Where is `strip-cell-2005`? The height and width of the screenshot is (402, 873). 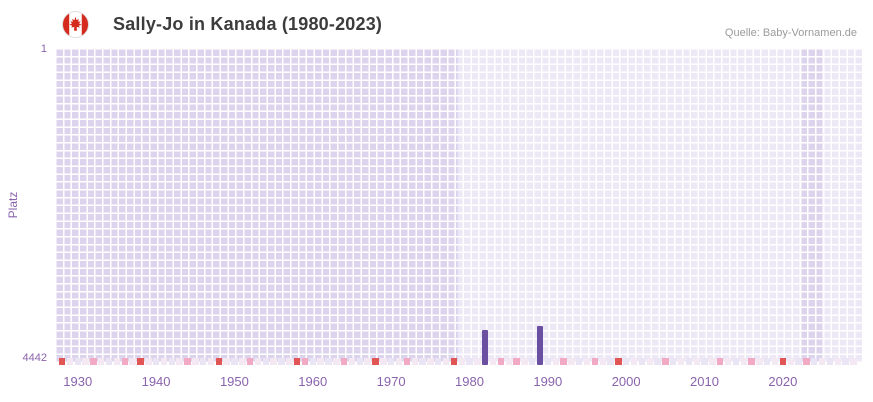
strip-cell-2005 is located at coordinates (665, 361).